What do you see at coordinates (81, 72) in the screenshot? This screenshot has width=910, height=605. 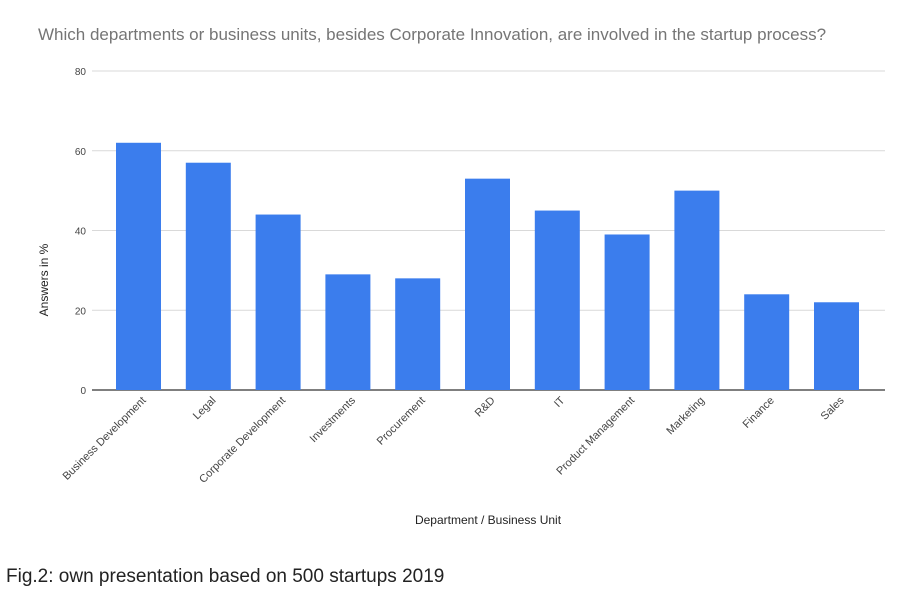 I see `y-tick-label: 80` at bounding box center [81, 72].